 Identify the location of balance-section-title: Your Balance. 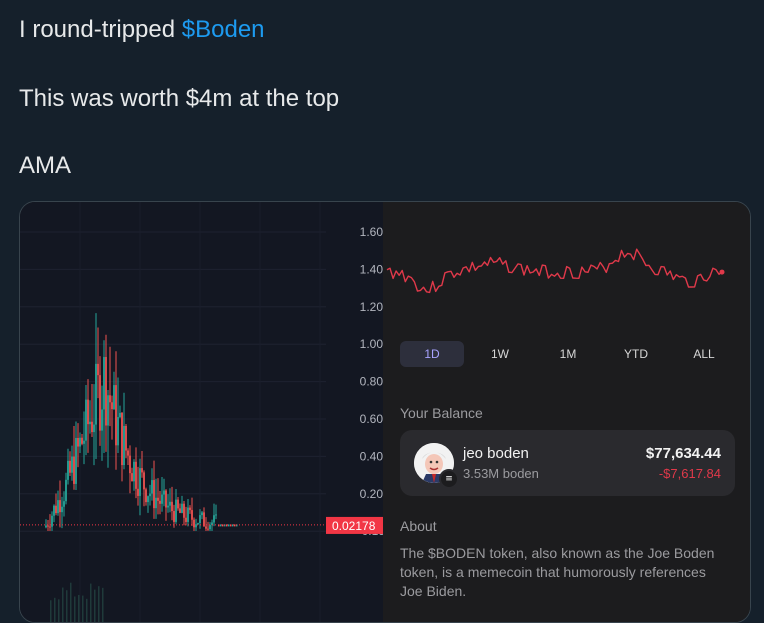
(441, 413).